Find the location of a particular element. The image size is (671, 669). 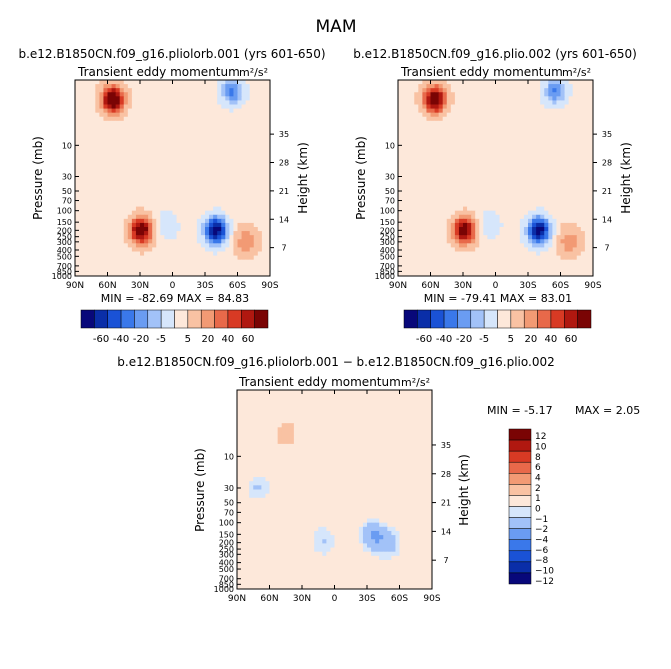

y-tick-label: 70 is located at coordinates (67, 201).